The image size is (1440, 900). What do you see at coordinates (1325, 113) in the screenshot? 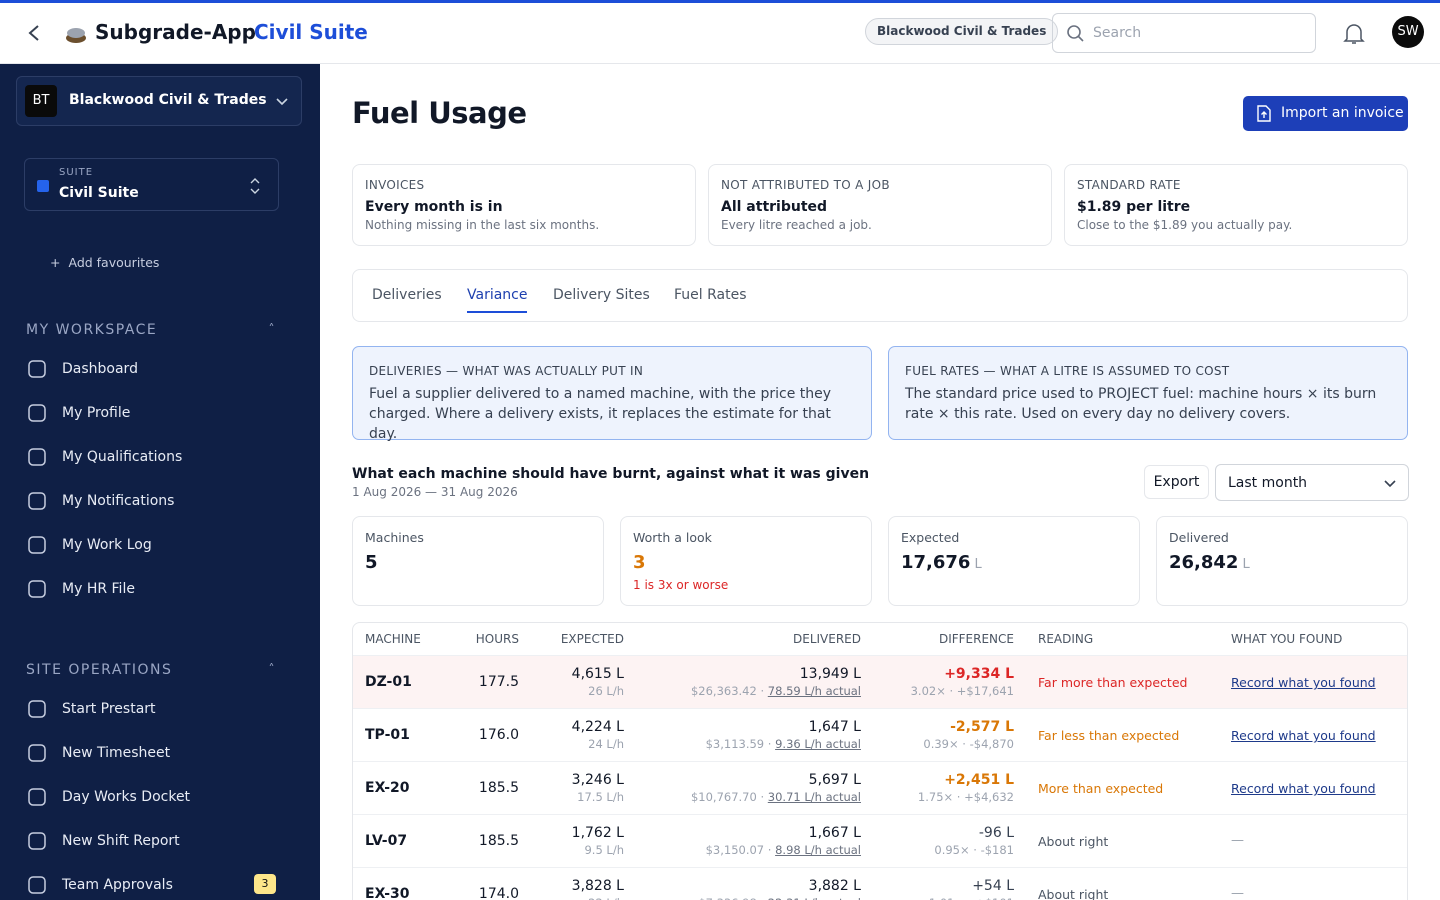
I see `import-button: Import an invoice` at bounding box center [1325, 113].